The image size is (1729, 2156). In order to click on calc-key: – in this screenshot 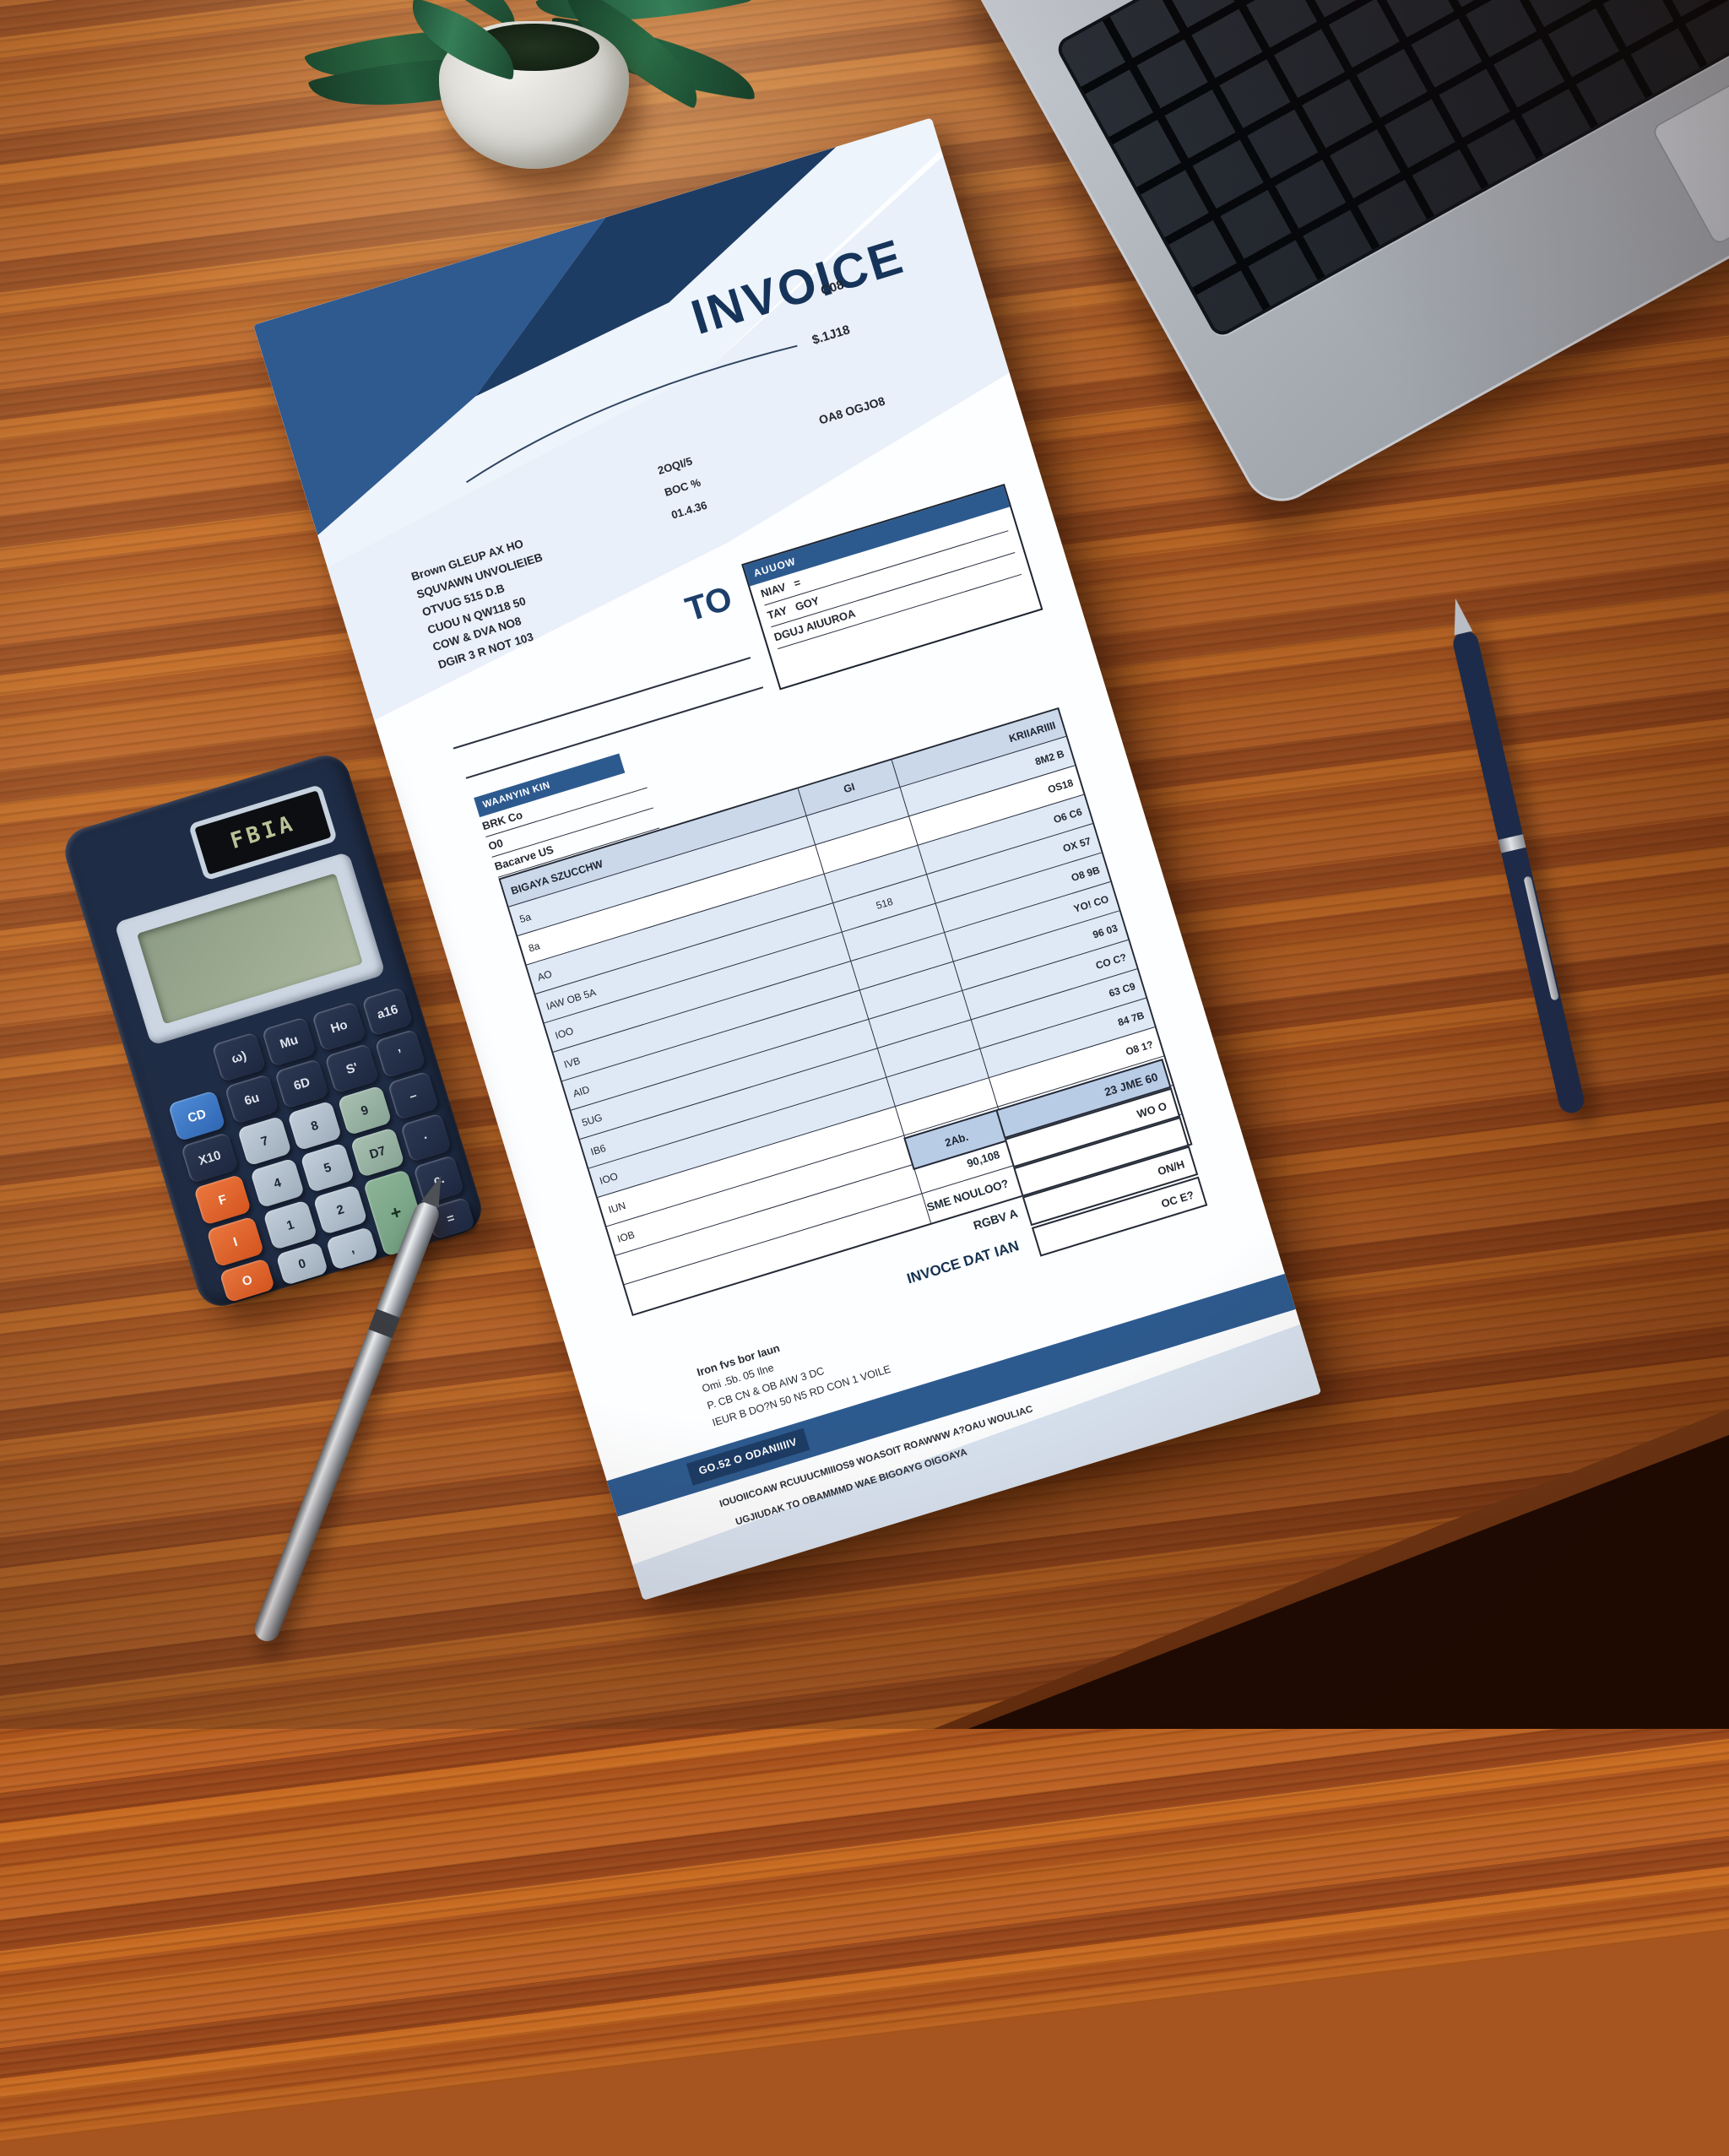, I will do `click(413, 1095)`.